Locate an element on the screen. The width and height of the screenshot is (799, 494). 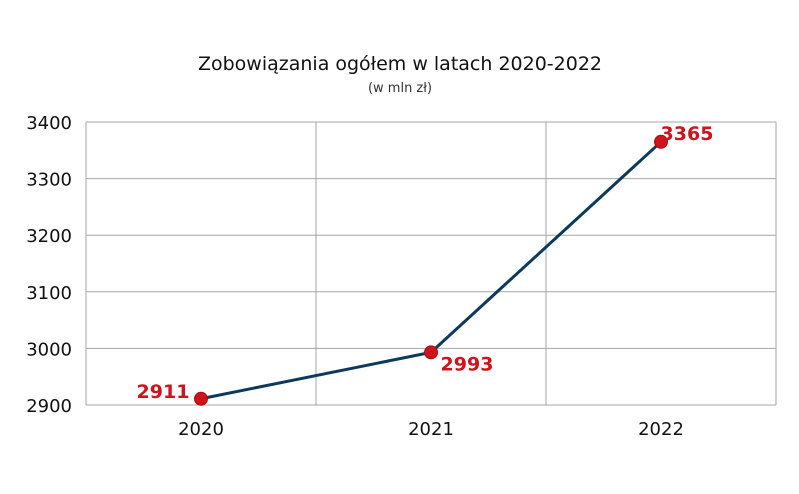
y-tick-label: 3000 is located at coordinates (49, 349).